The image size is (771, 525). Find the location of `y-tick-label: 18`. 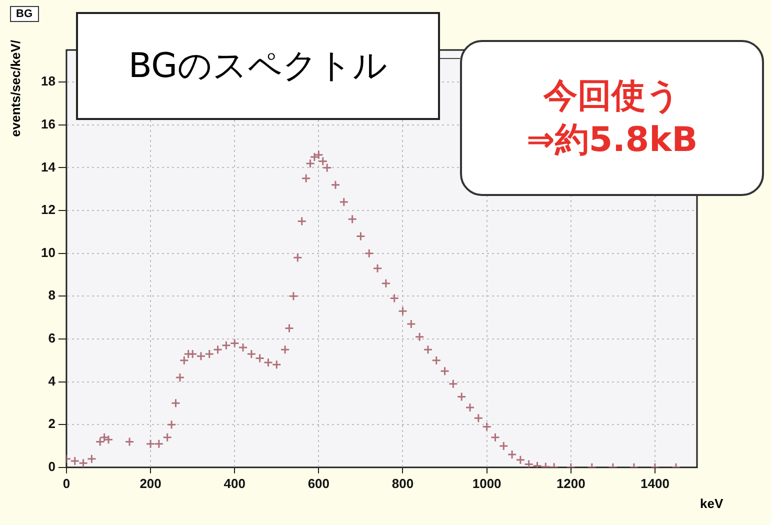

y-tick-label: 18 is located at coordinates (48, 81).